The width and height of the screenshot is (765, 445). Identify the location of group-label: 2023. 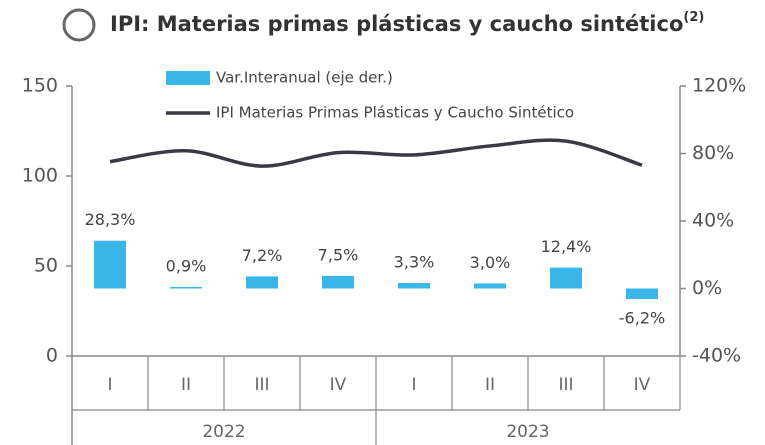
(527, 432).